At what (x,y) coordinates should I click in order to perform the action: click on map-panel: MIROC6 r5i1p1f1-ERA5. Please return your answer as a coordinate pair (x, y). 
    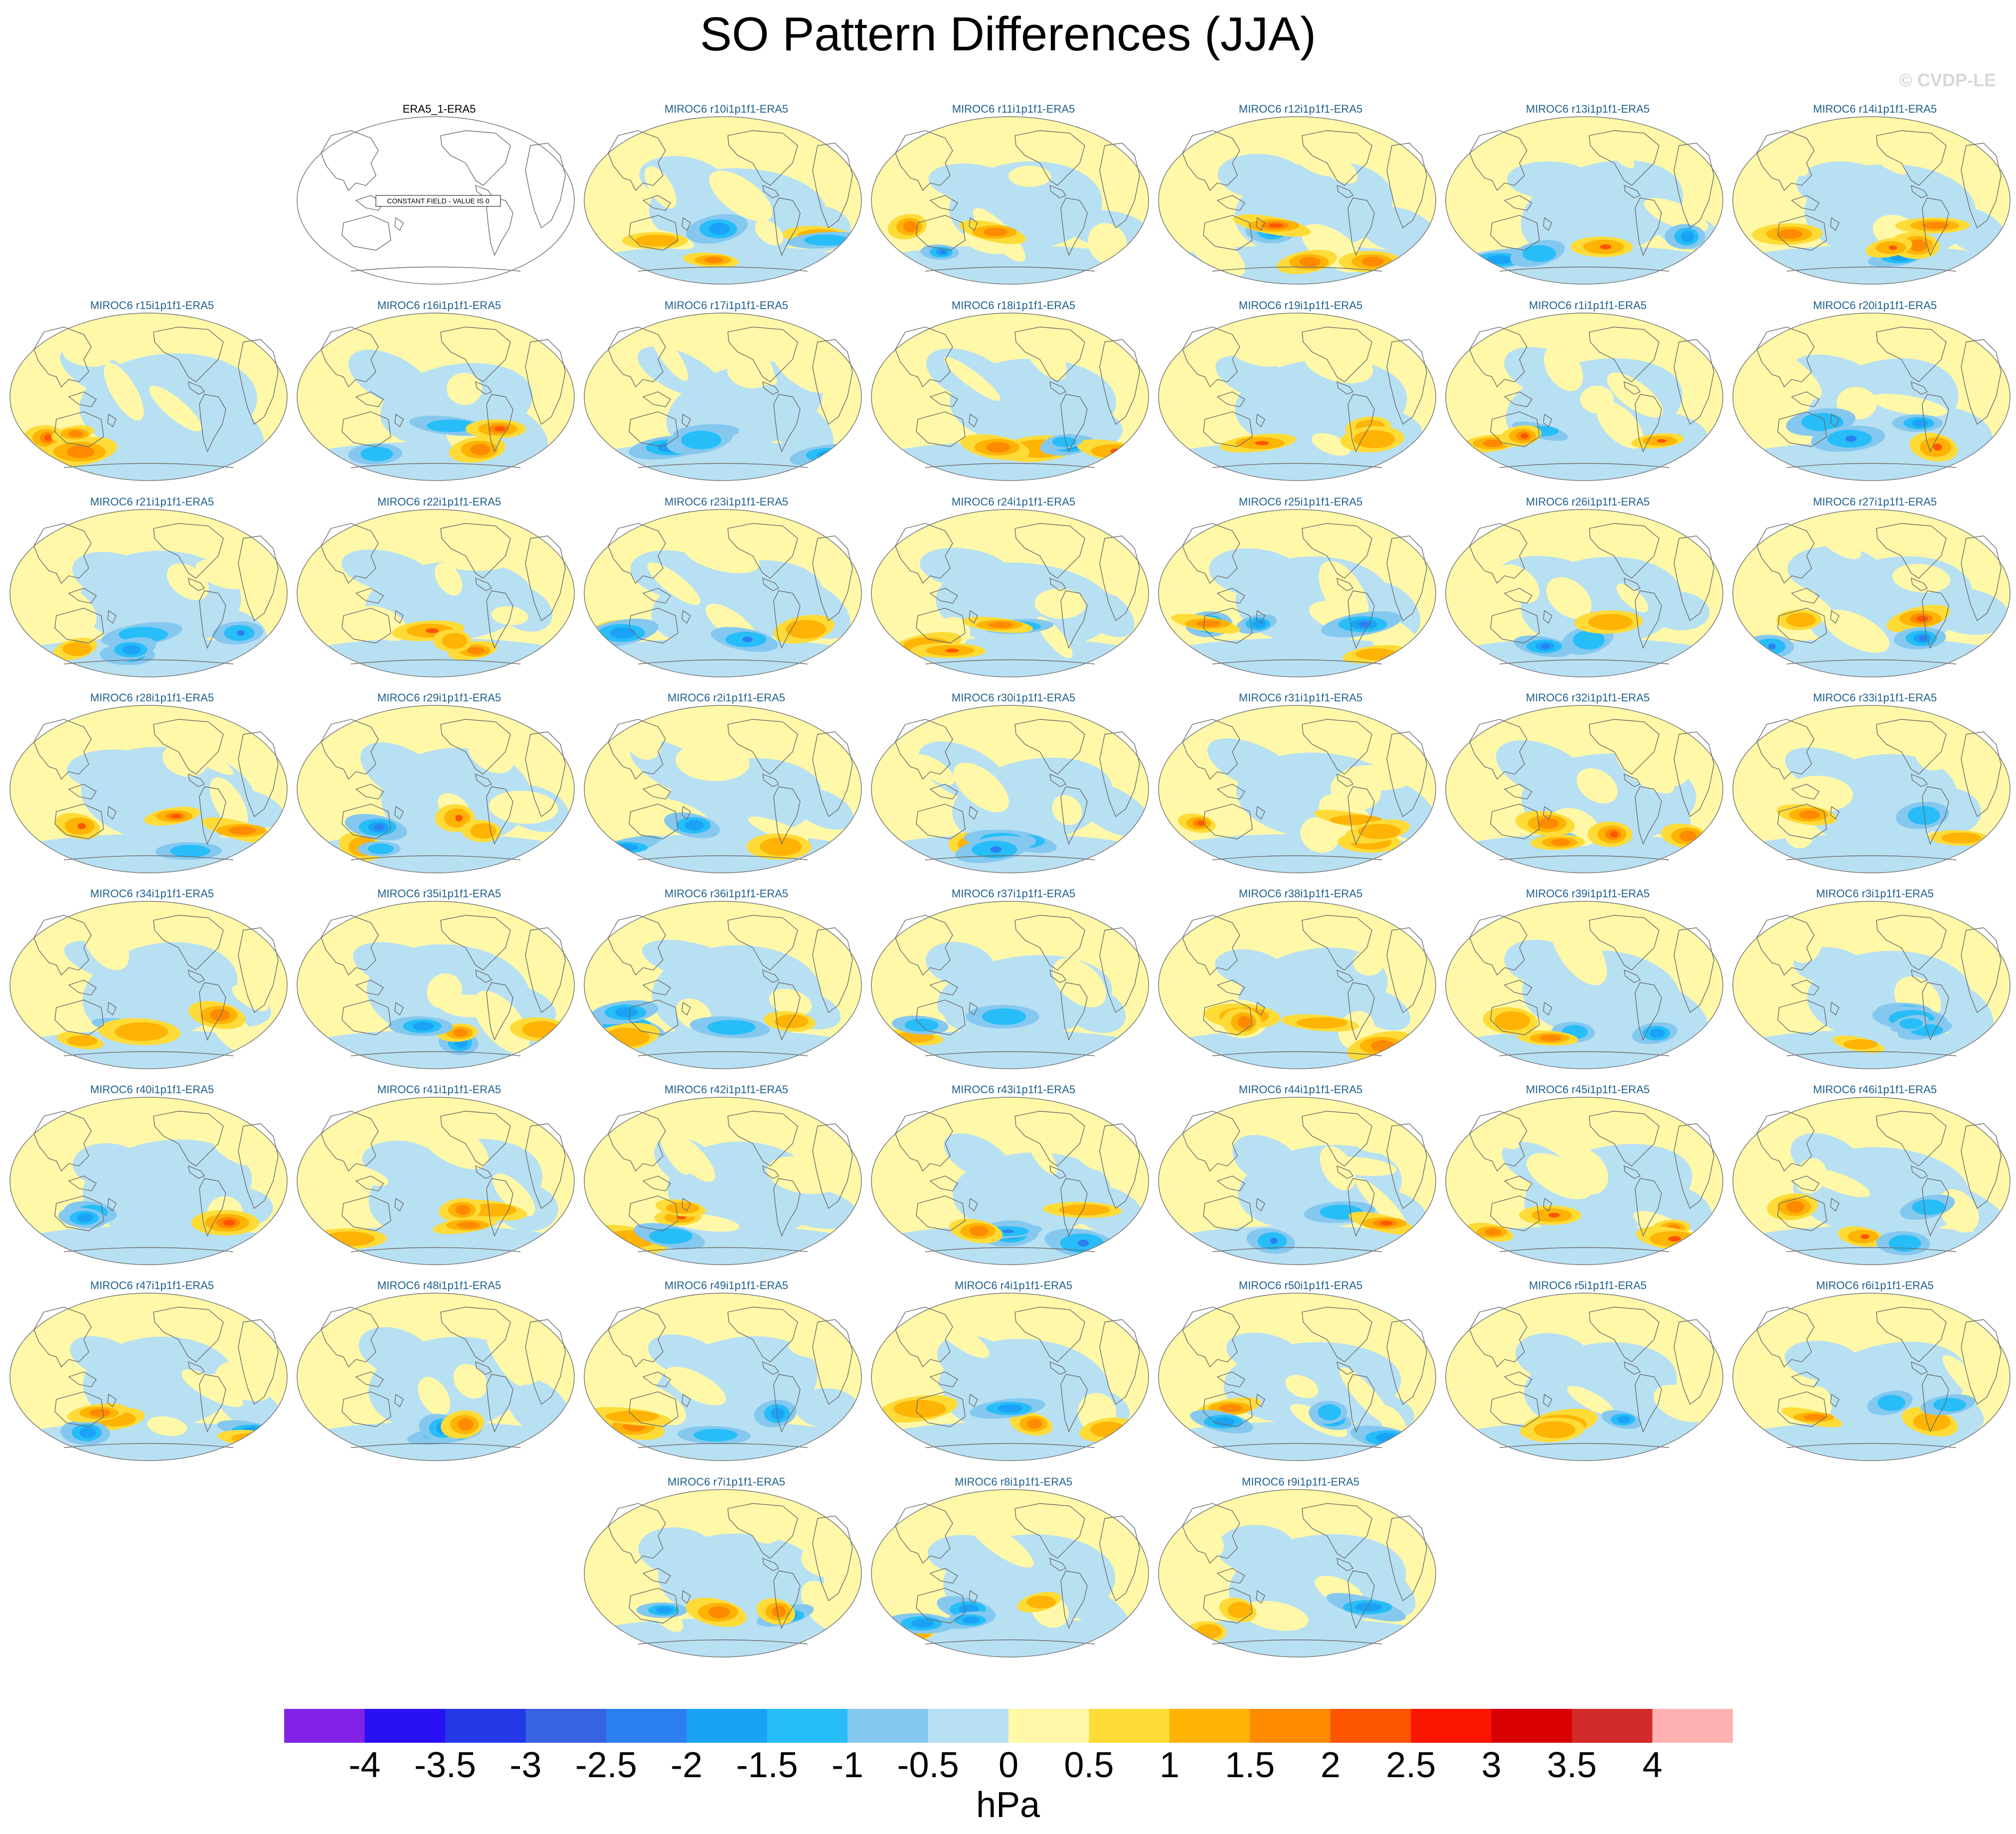
    Looking at the image, I should click on (1588, 1376).